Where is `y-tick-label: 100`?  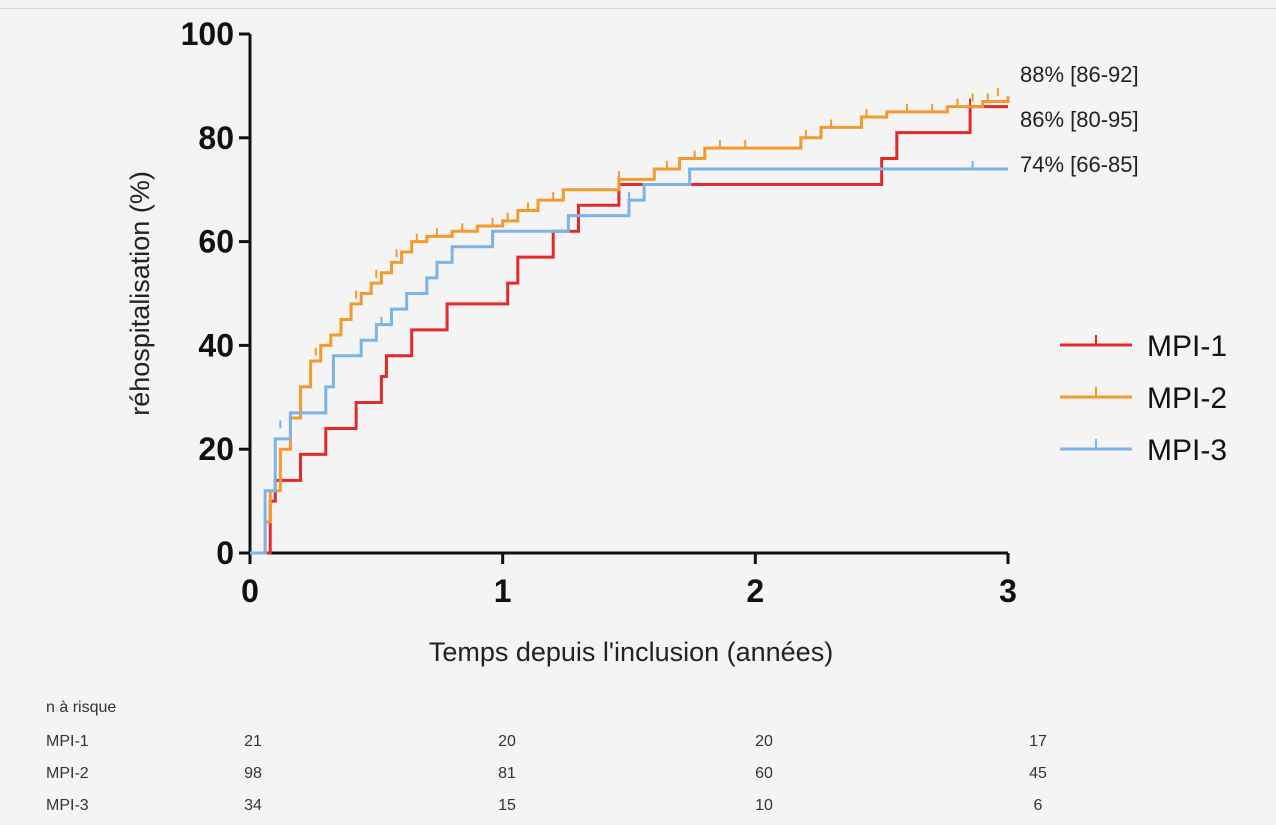
y-tick-label: 100 is located at coordinates (207, 34).